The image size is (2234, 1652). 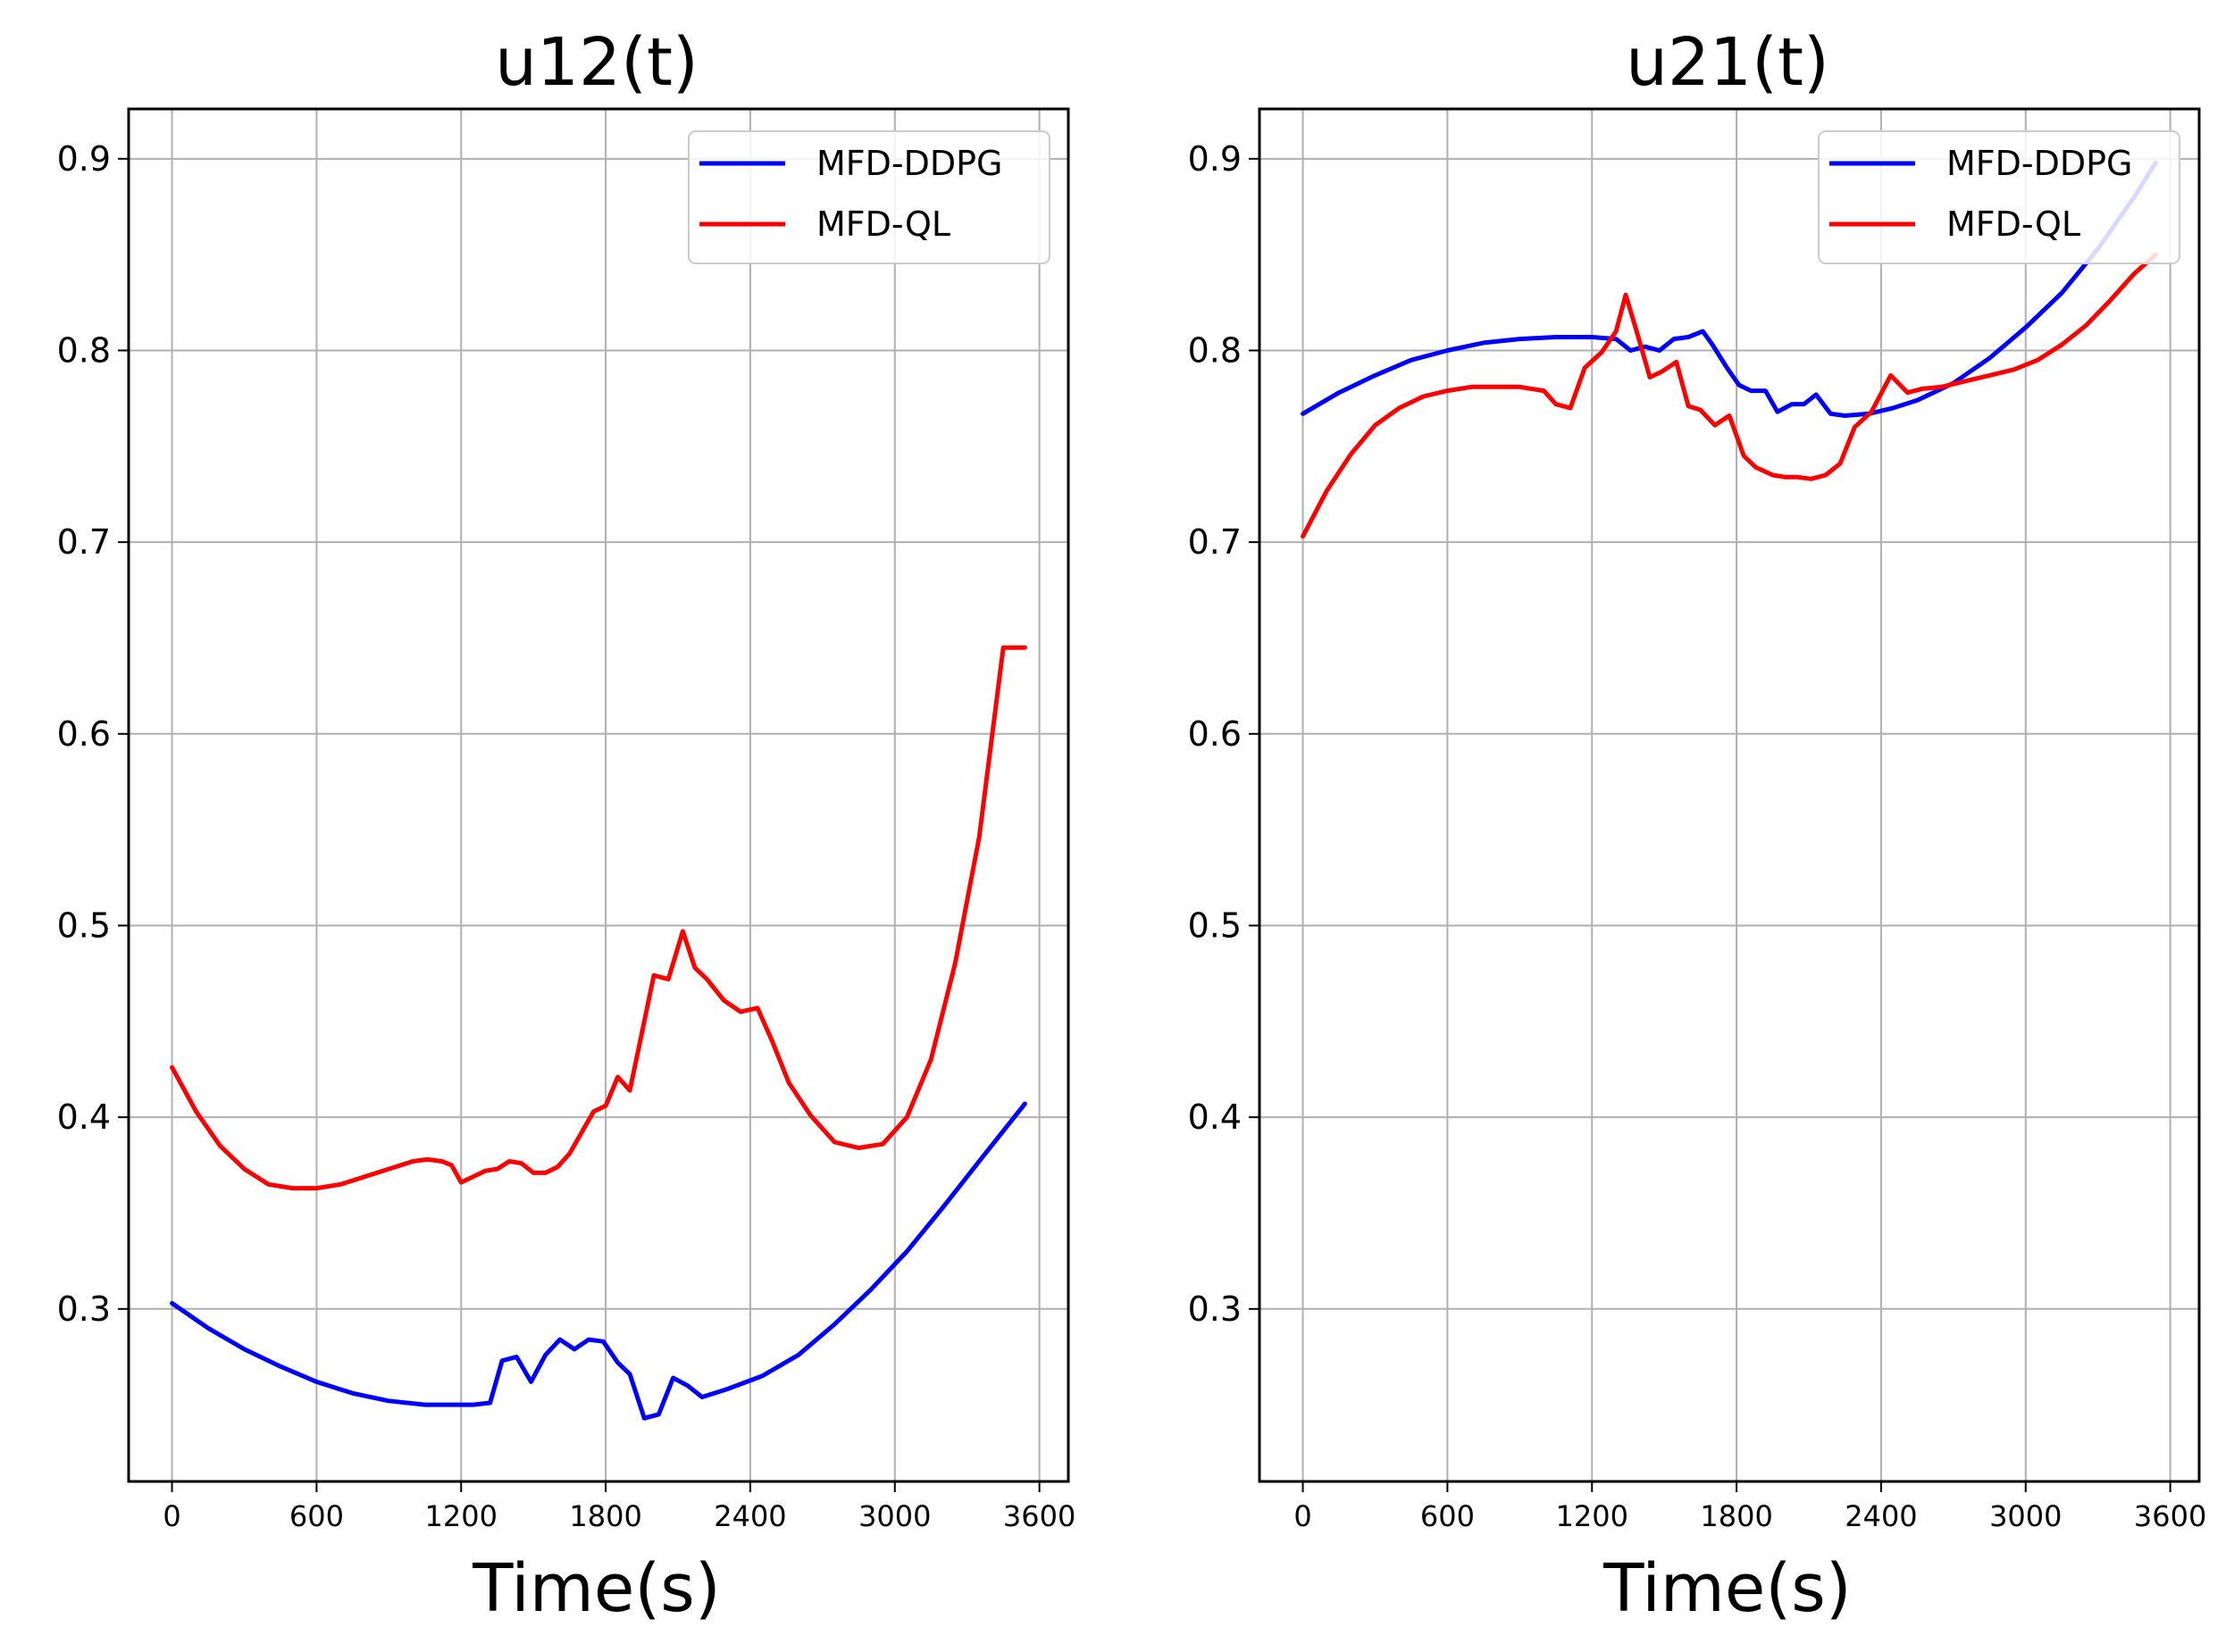 I want to click on series-lines, so click(x=1729, y=349).